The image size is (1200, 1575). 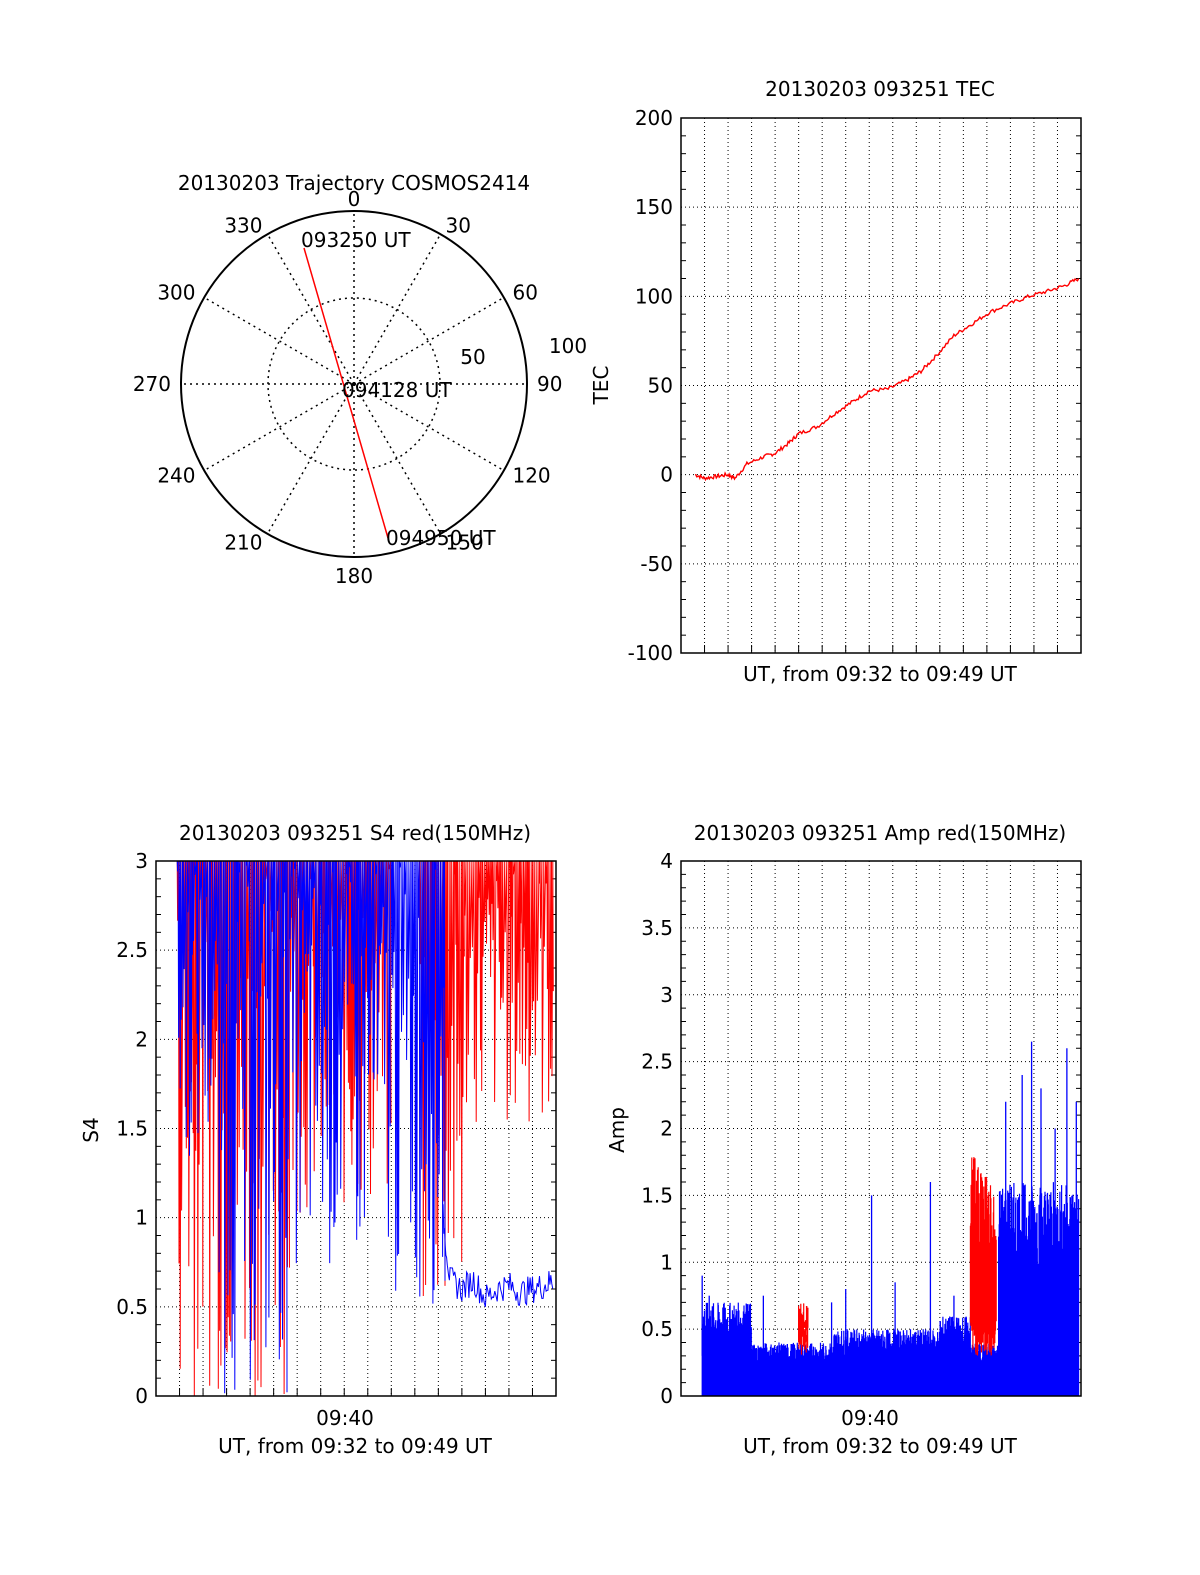 I want to click on polar-outer-ring, so click(x=354, y=384).